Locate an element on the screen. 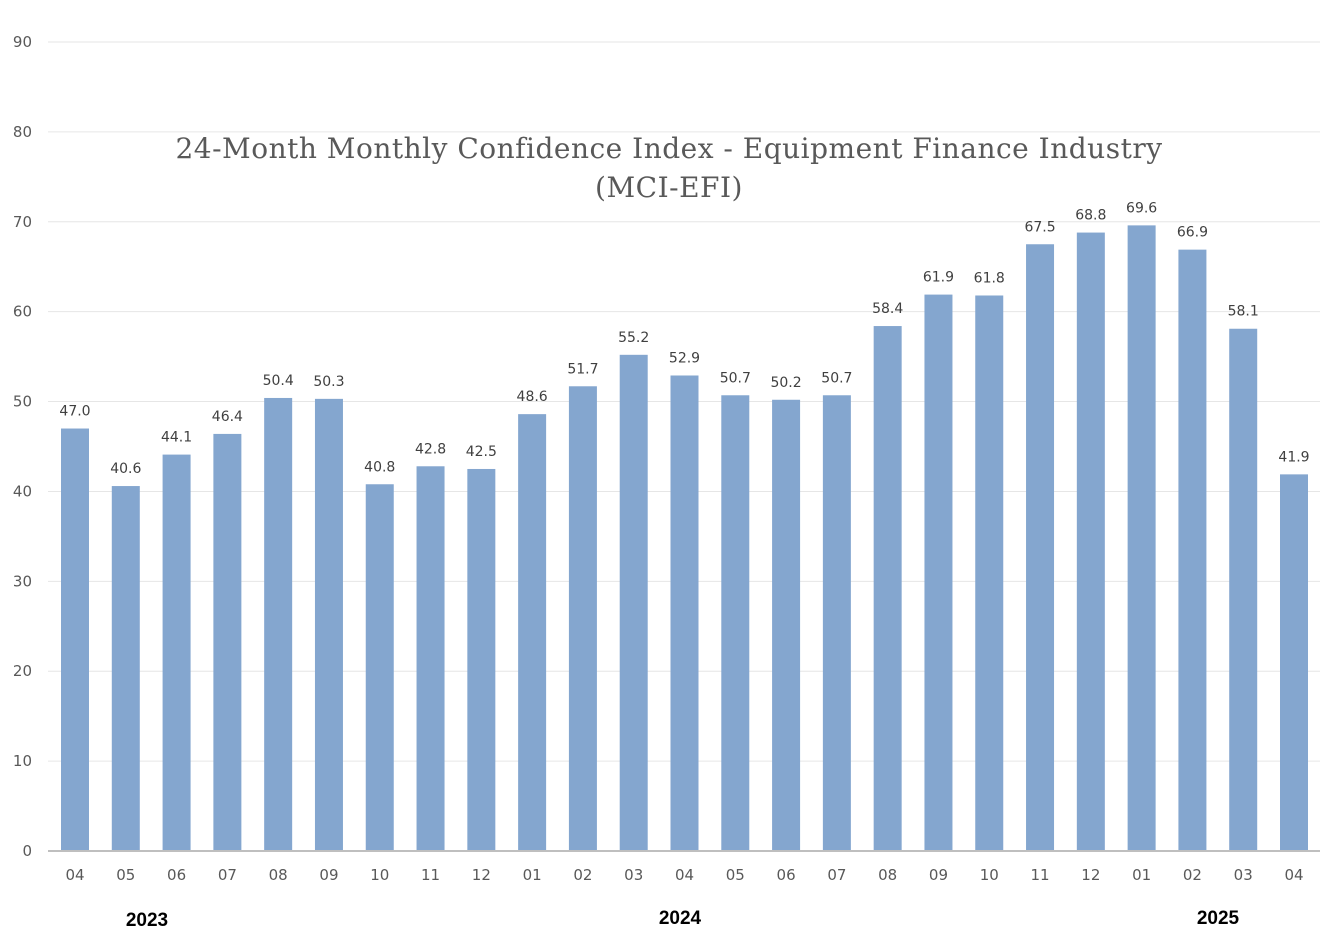 This screenshot has height=939, width=1332. data-label: 52.9 is located at coordinates (684, 358).